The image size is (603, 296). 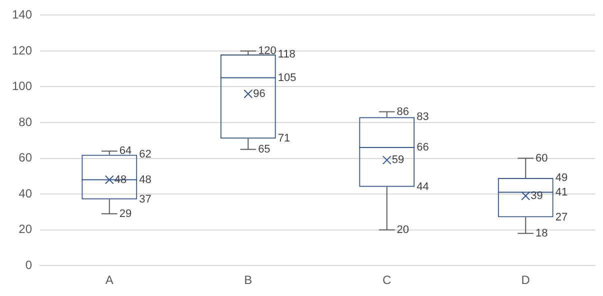 What do you see at coordinates (267, 51) in the screenshot?
I see `annotation: 120` at bounding box center [267, 51].